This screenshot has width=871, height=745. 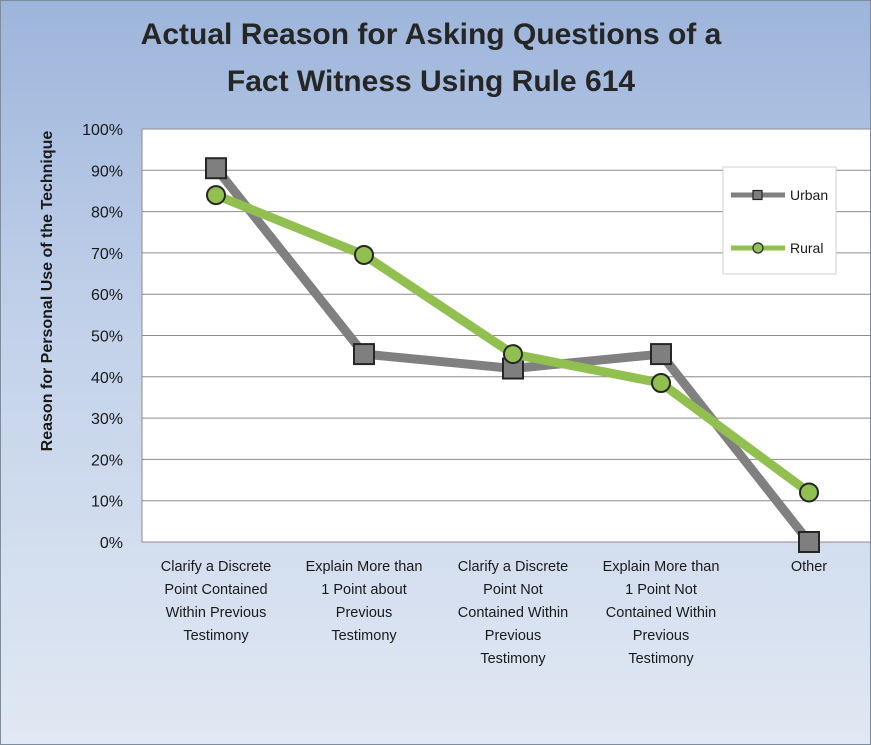 What do you see at coordinates (661, 590) in the screenshot?
I see `x-tick-label-line: 1 Point Not` at bounding box center [661, 590].